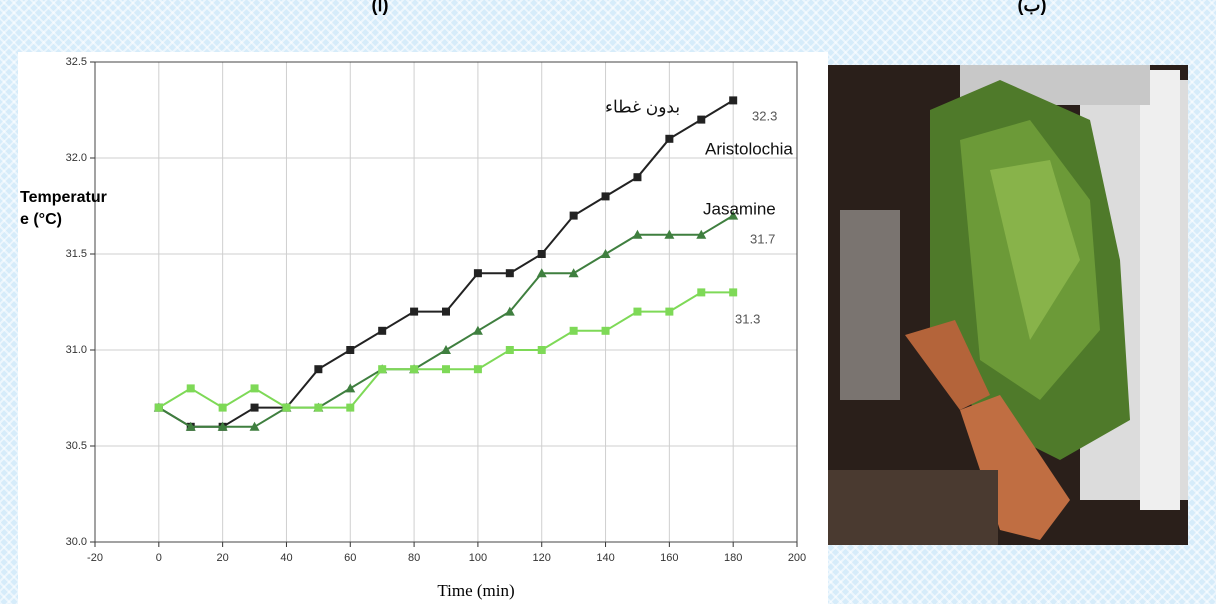 The height and width of the screenshot is (604, 1216). Describe the element at coordinates (478, 558) in the screenshot. I see `x-tick-label: 100` at that location.